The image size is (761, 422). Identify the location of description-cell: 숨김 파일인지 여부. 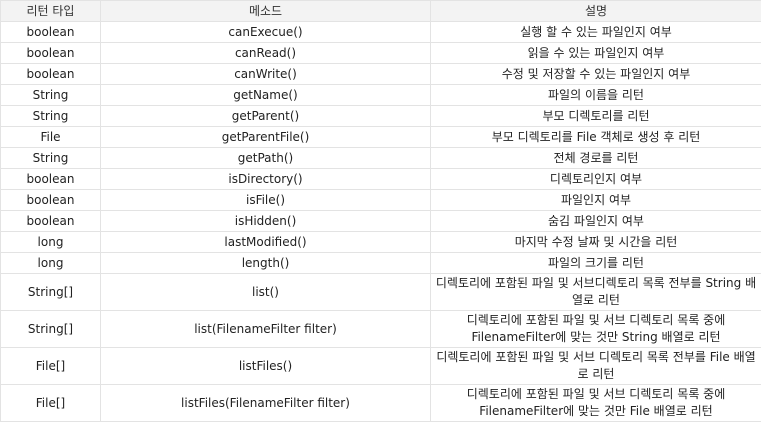
(596, 221).